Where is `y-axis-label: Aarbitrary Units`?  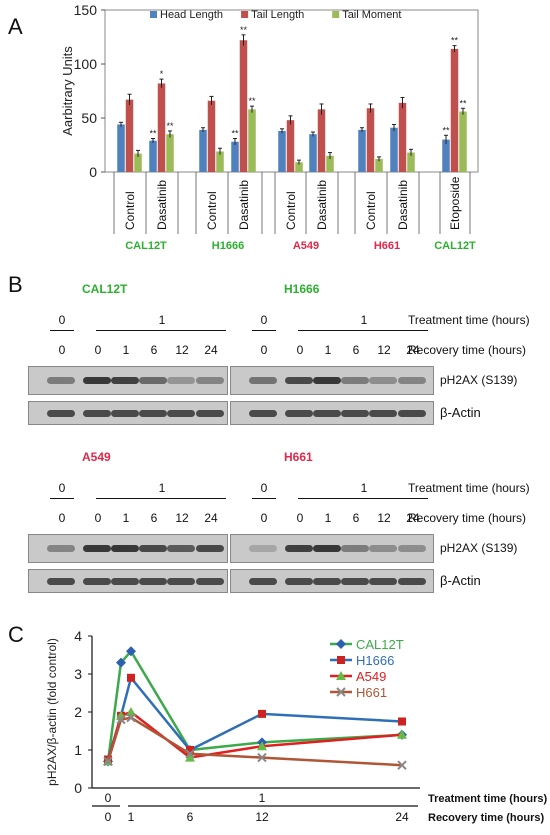
y-axis-label: Aarbitrary Units is located at coordinates (67, 91).